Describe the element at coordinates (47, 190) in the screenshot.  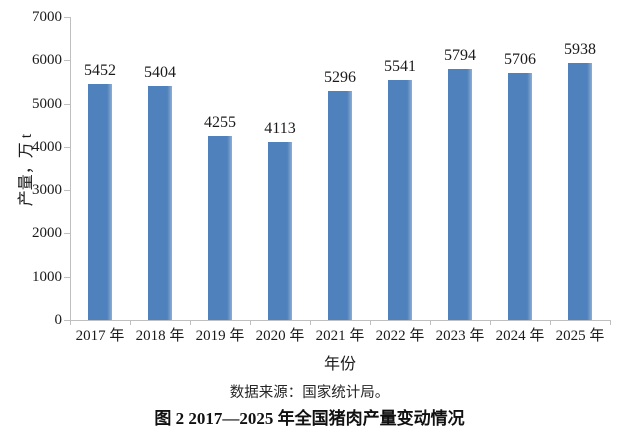
I see `y-tick-label: 3000` at that location.